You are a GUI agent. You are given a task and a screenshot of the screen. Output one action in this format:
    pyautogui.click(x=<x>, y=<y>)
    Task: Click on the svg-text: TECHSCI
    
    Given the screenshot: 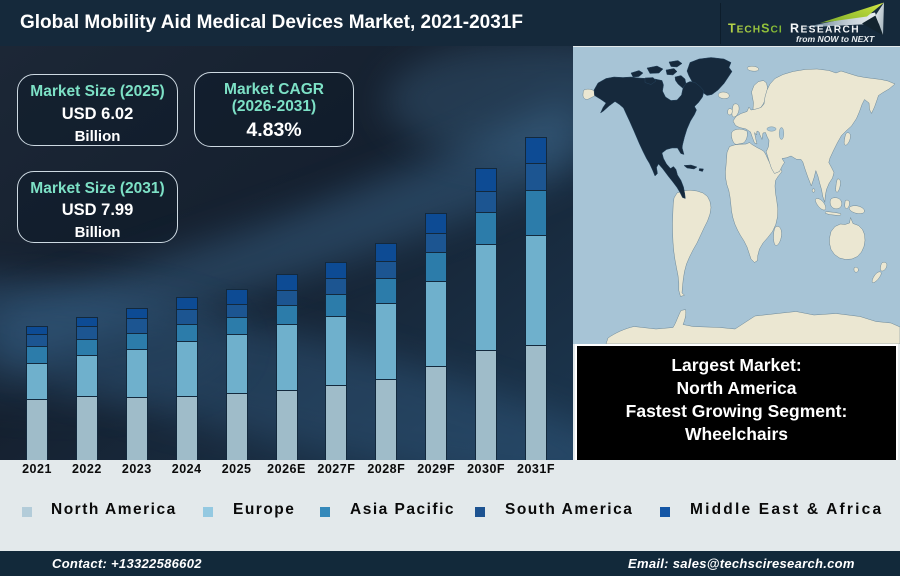 What is the action you would take?
    pyautogui.click(x=755, y=29)
    